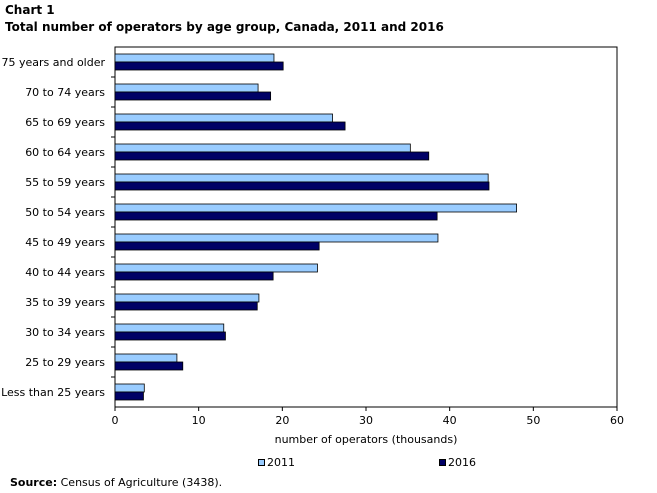  Describe the element at coordinates (65, 362) in the screenshot. I see `y-tick-label: 25 to 29 years` at that location.